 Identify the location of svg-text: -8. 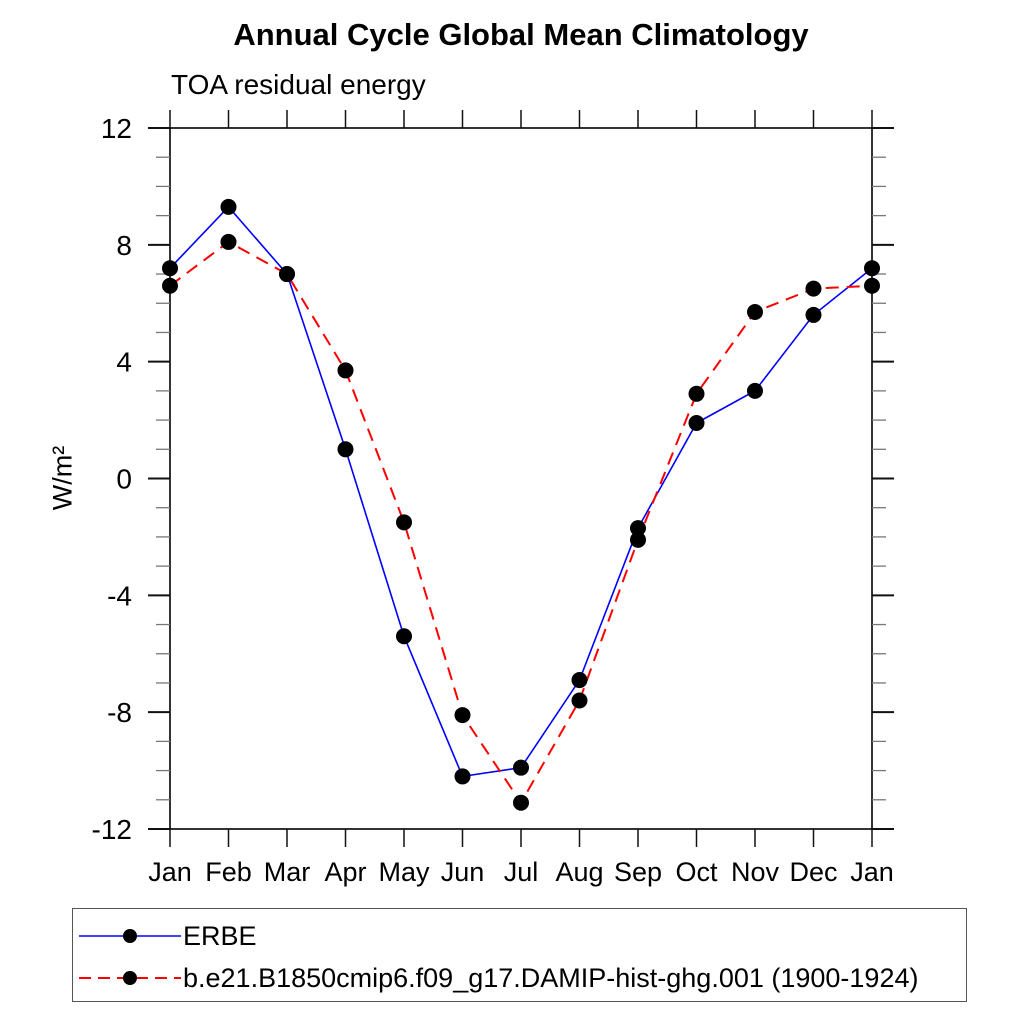
(119, 712).